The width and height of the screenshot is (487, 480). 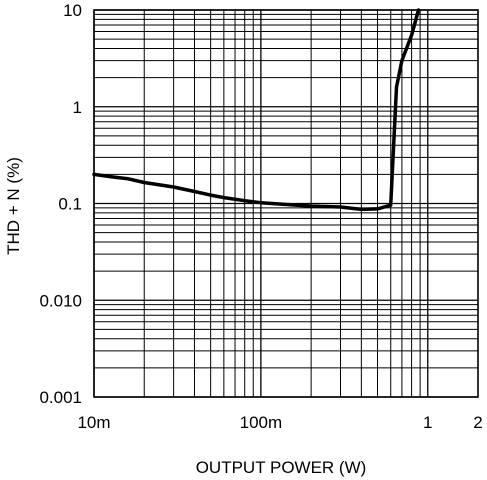 I want to click on x-tick-label: 10m, so click(x=93, y=422).